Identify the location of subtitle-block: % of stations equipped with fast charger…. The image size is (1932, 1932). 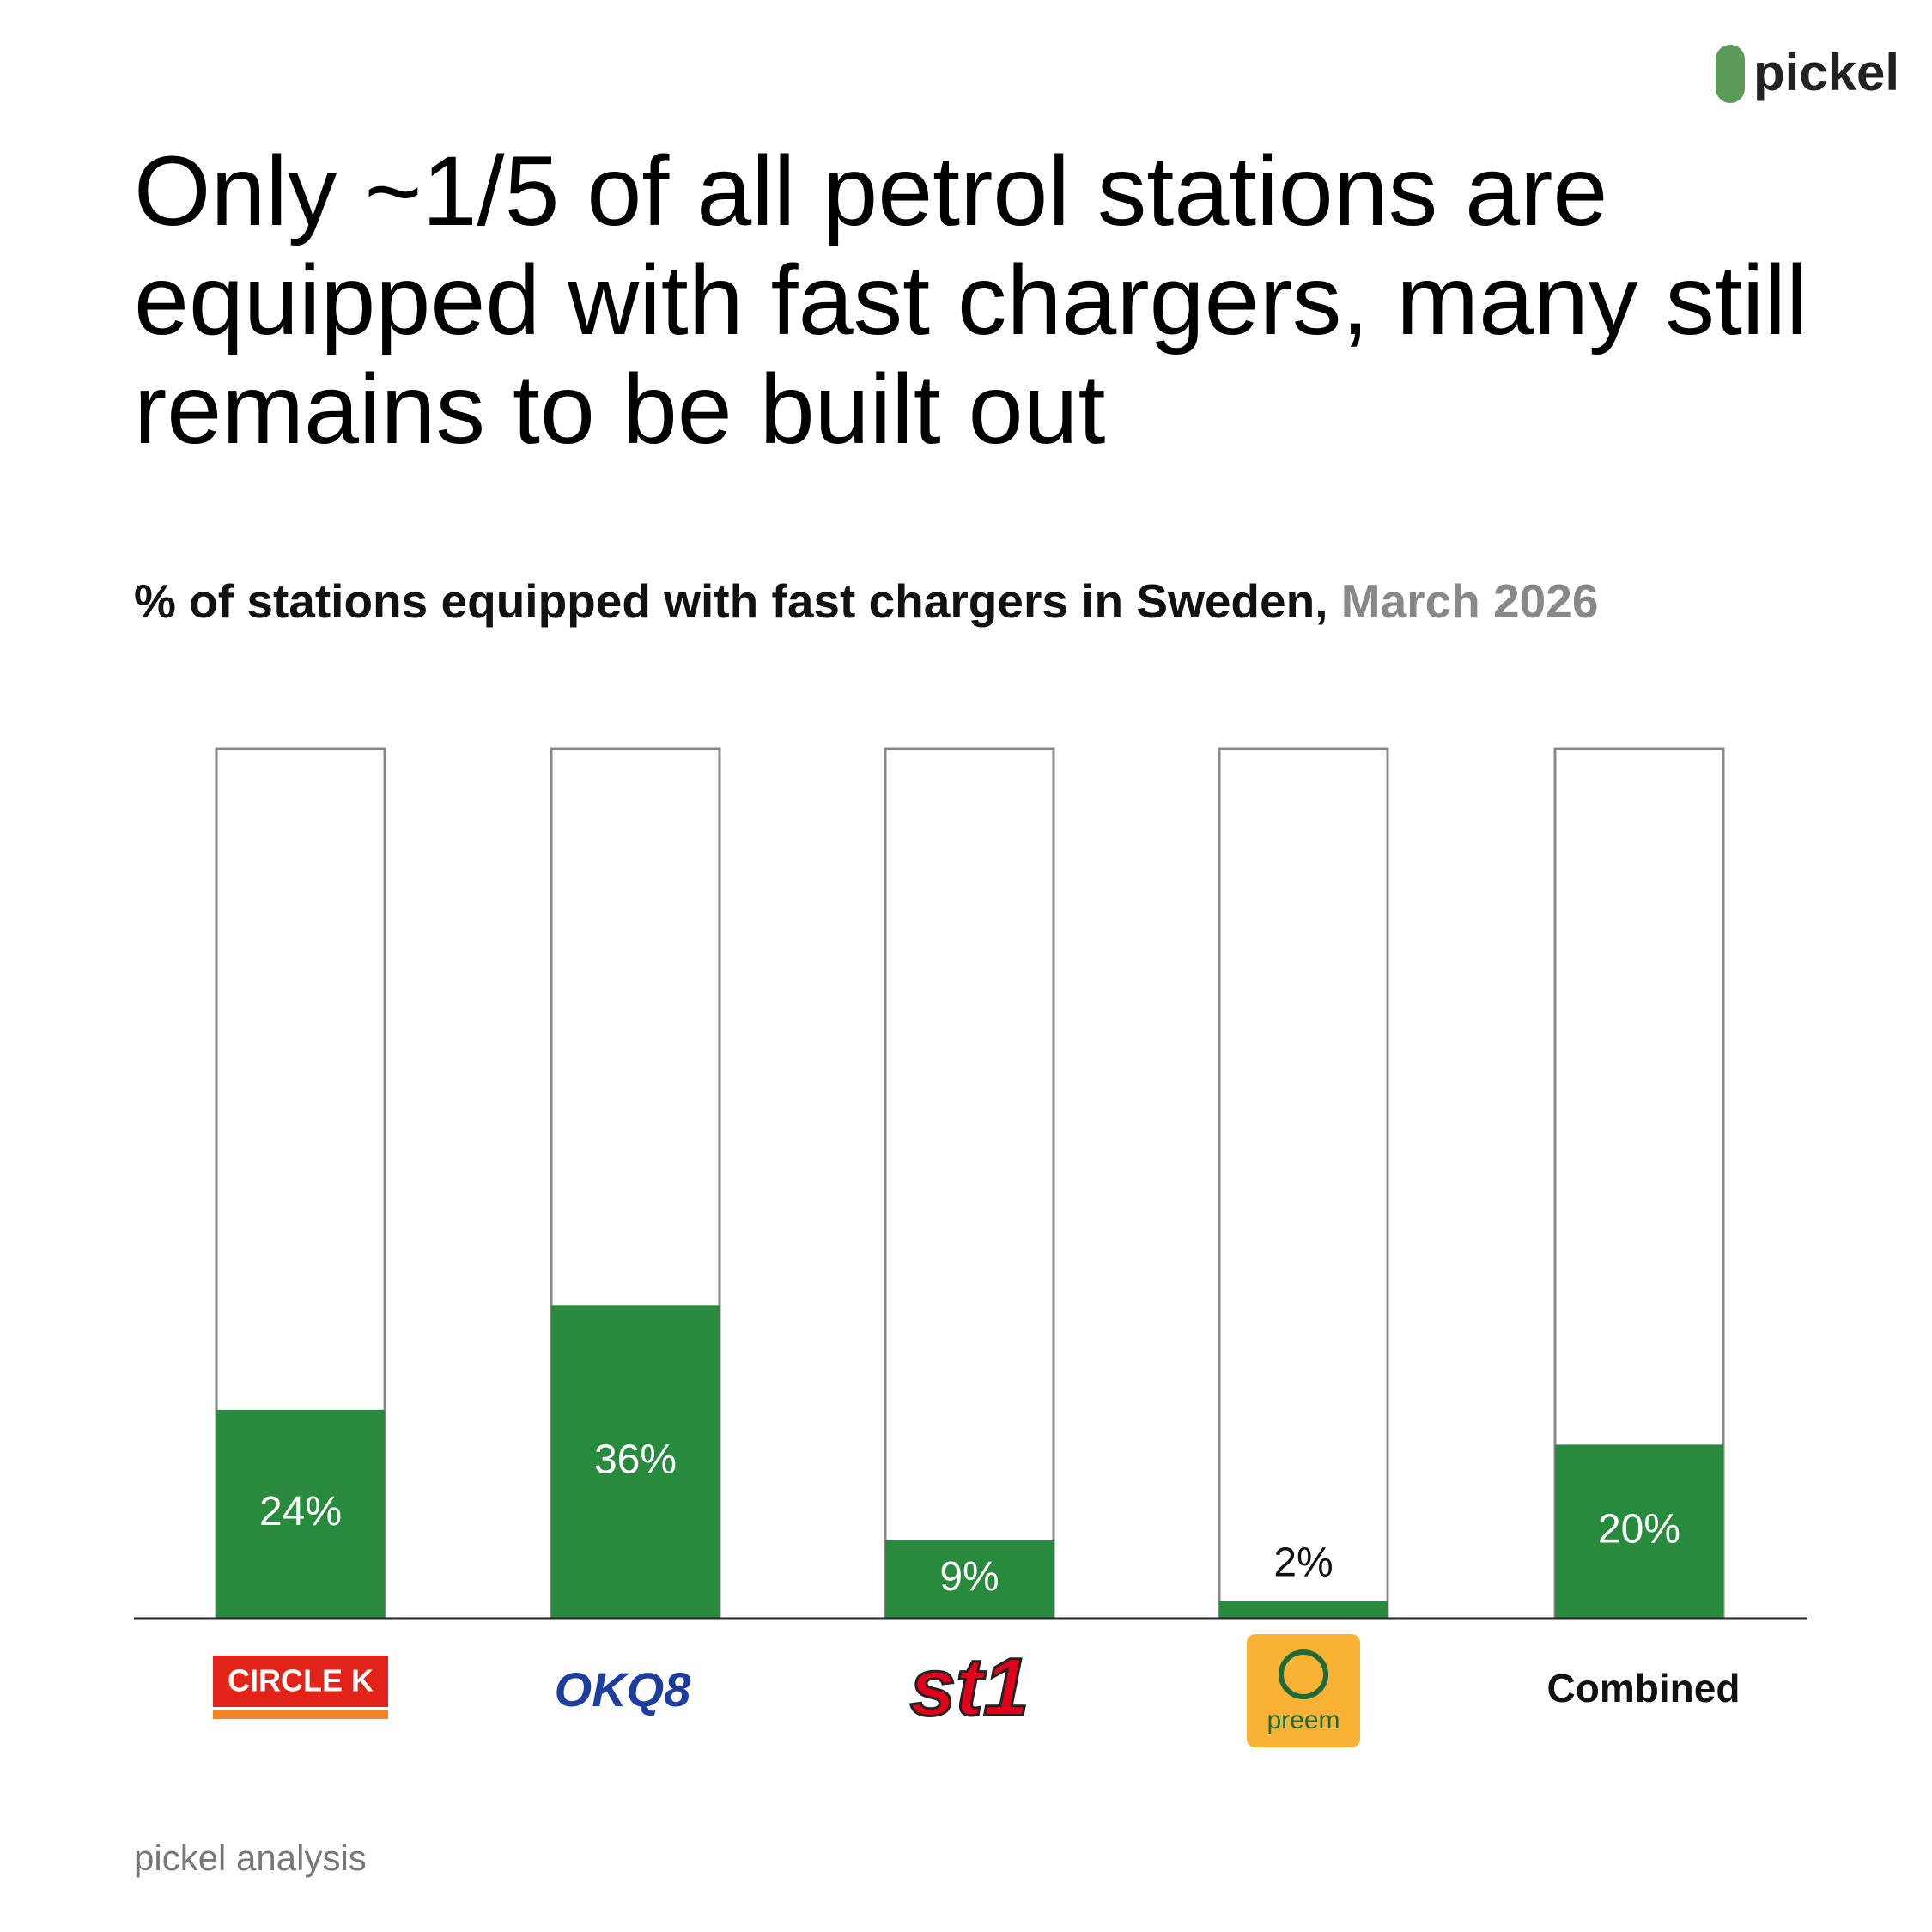
(866, 601).